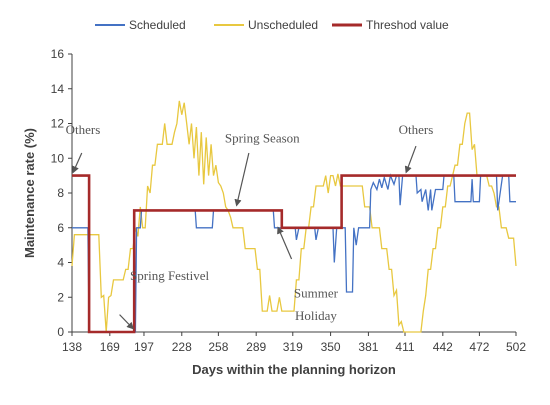 The height and width of the screenshot is (405, 550). Describe the element at coordinates (60, 228) in the screenshot. I see `y-tick-label: 6` at that location.